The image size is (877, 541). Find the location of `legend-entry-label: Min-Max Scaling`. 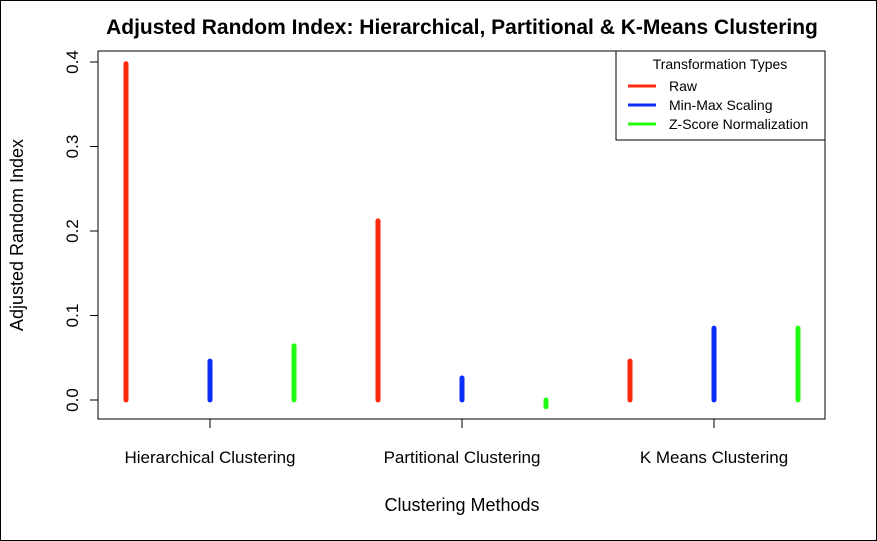

legend-entry-label: Min-Max Scaling is located at coordinates (720, 105).